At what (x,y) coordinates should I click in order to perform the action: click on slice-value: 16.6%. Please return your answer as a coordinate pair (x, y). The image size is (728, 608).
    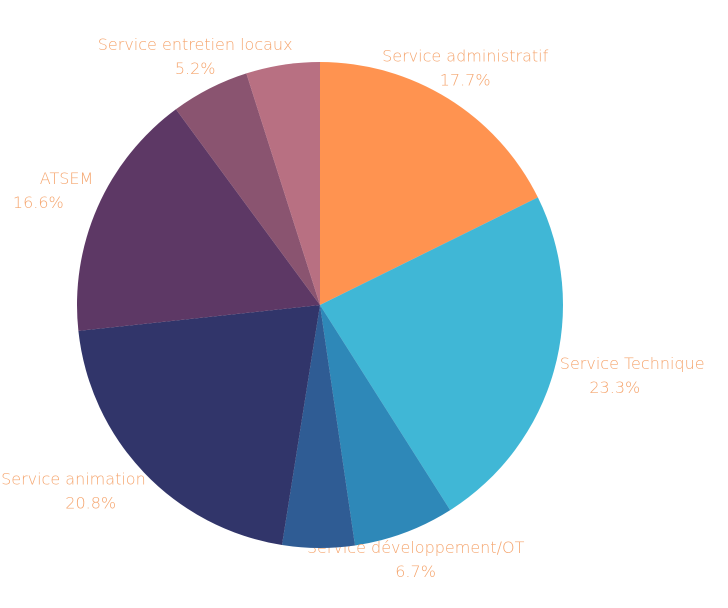
    Looking at the image, I should click on (38, 202).